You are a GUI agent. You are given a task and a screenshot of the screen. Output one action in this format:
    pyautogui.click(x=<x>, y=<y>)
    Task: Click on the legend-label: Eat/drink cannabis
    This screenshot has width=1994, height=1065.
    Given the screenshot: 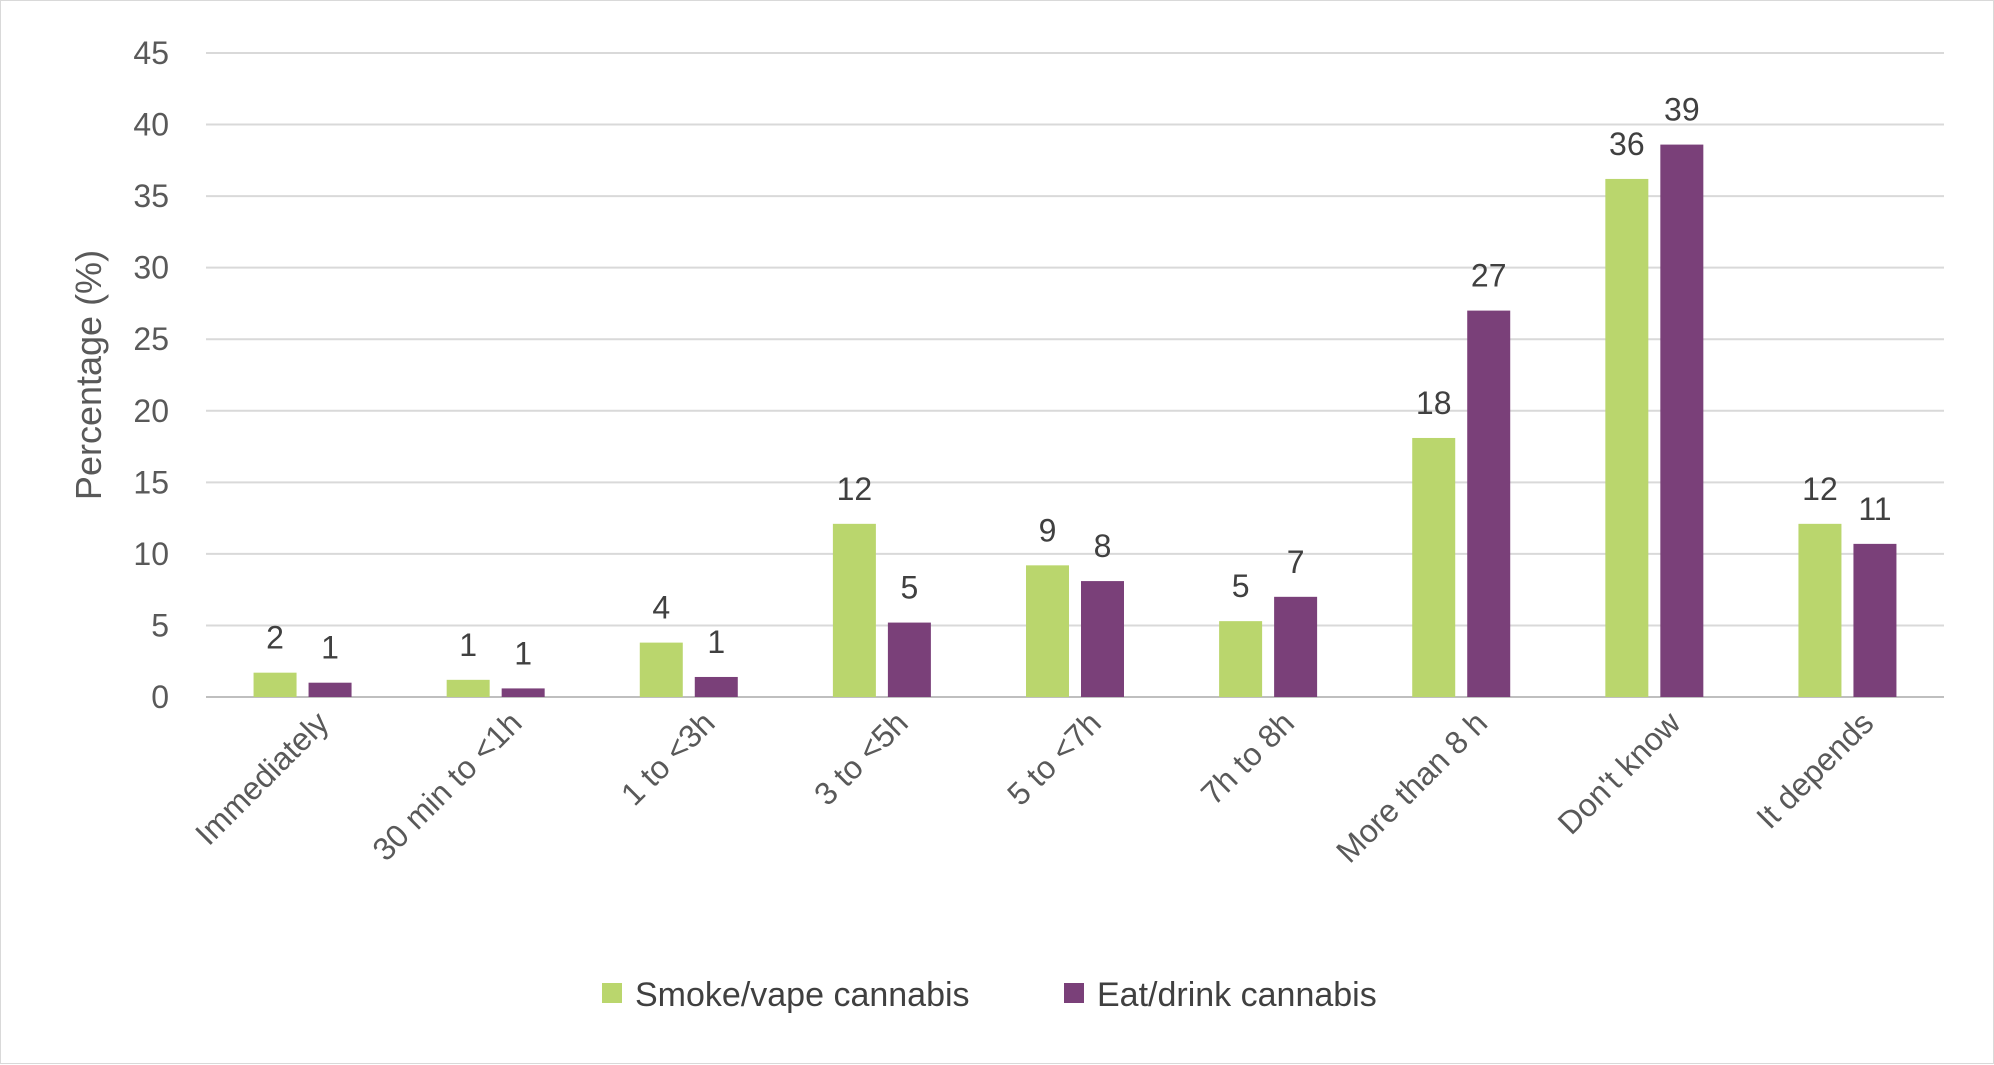 What is the action you would take?
    pyautogui.click(x=1237, y=995)
    